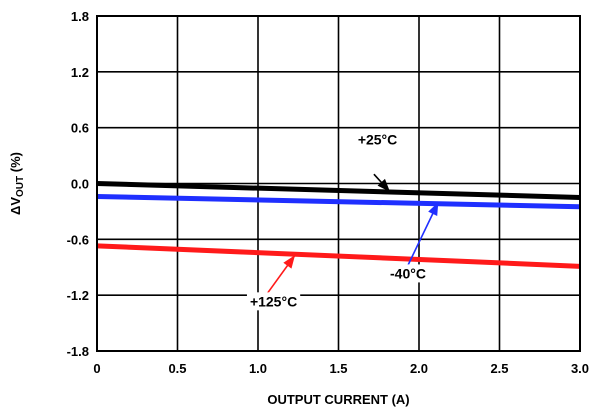 The image size is (592, 414). I want to click on x-tick-label: 0.5, so click(177, 368).